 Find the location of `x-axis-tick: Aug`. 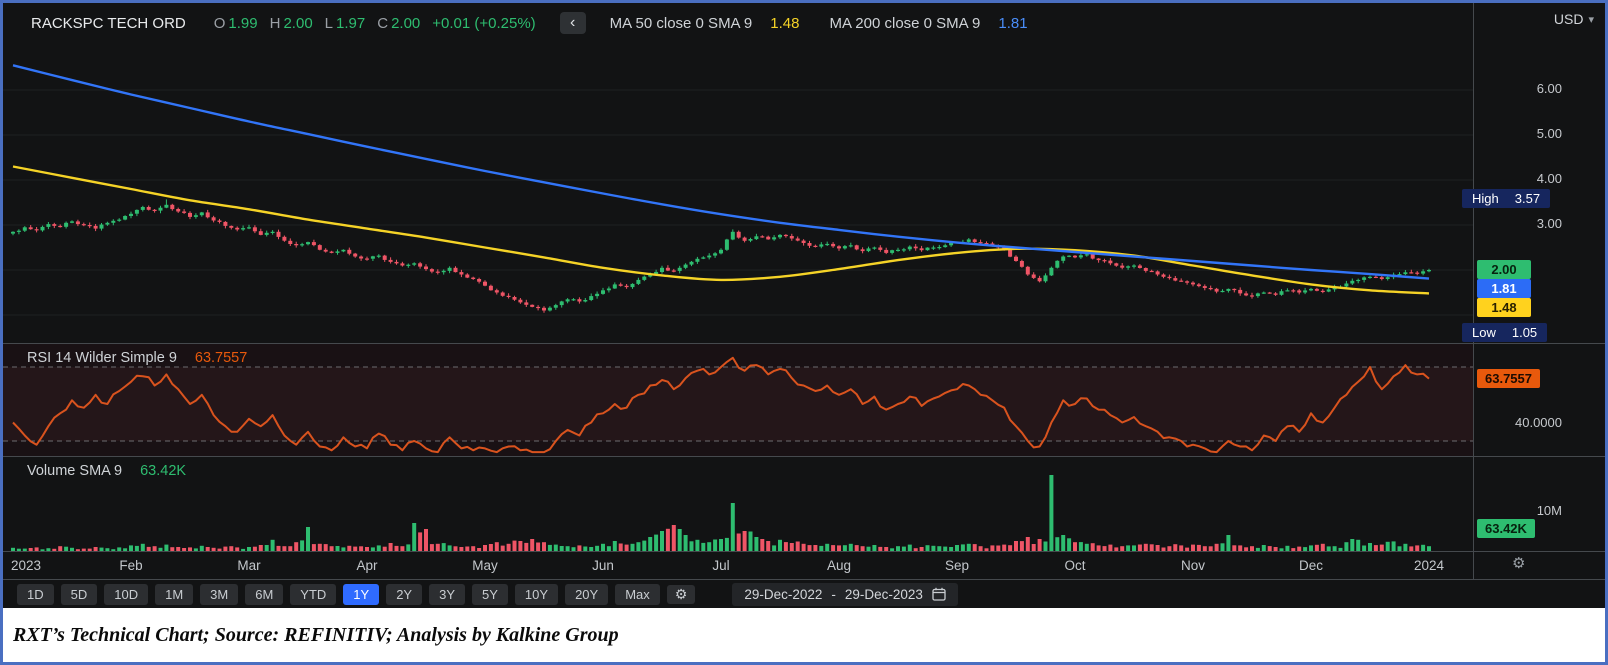

x-axis-tick: Aug is located at coordinates (839, 565).